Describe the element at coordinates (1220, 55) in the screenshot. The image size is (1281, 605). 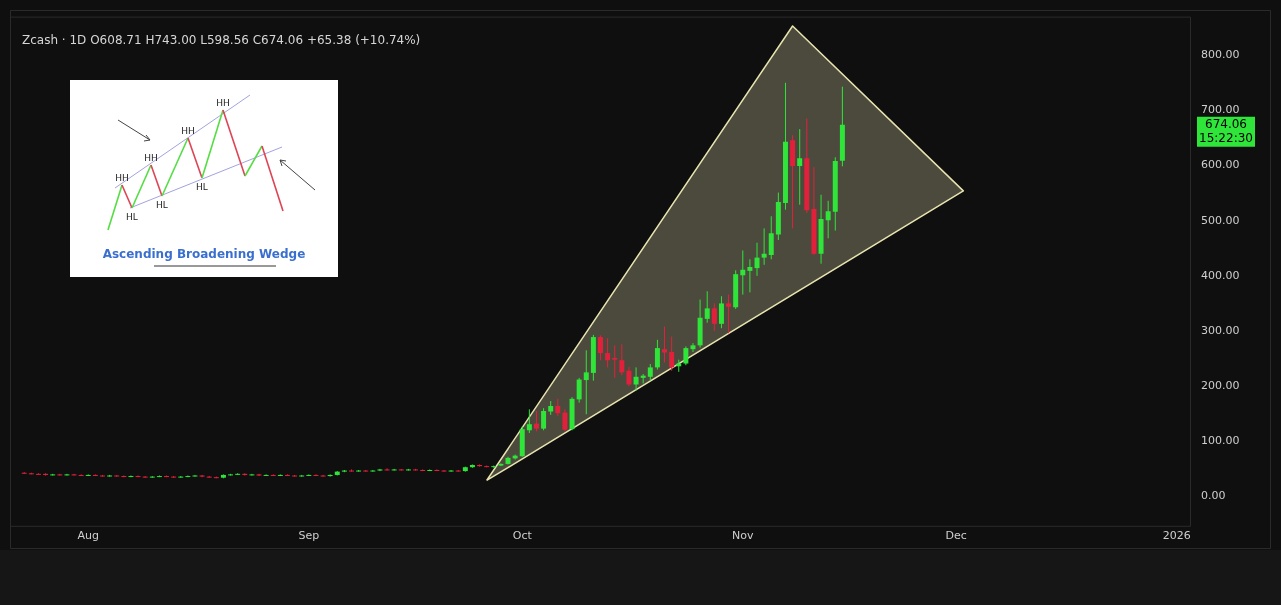
I see `y-tick-label: 800.00` at that location.